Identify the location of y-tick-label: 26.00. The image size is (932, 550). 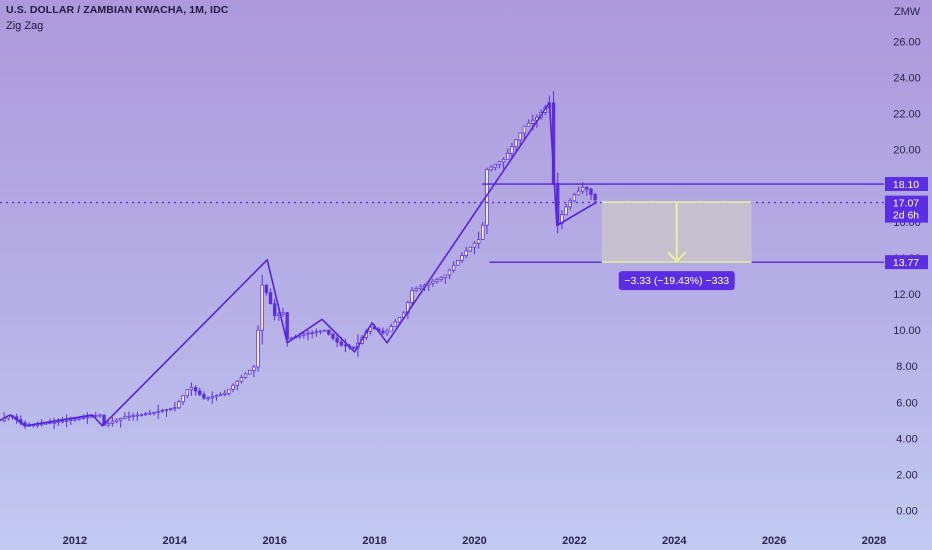
(907, 42).